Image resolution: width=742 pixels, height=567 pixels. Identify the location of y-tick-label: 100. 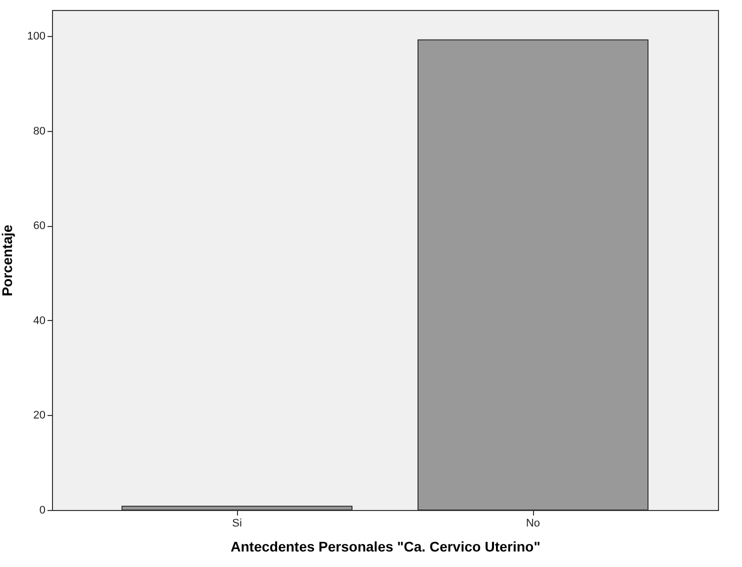
(36, 36).